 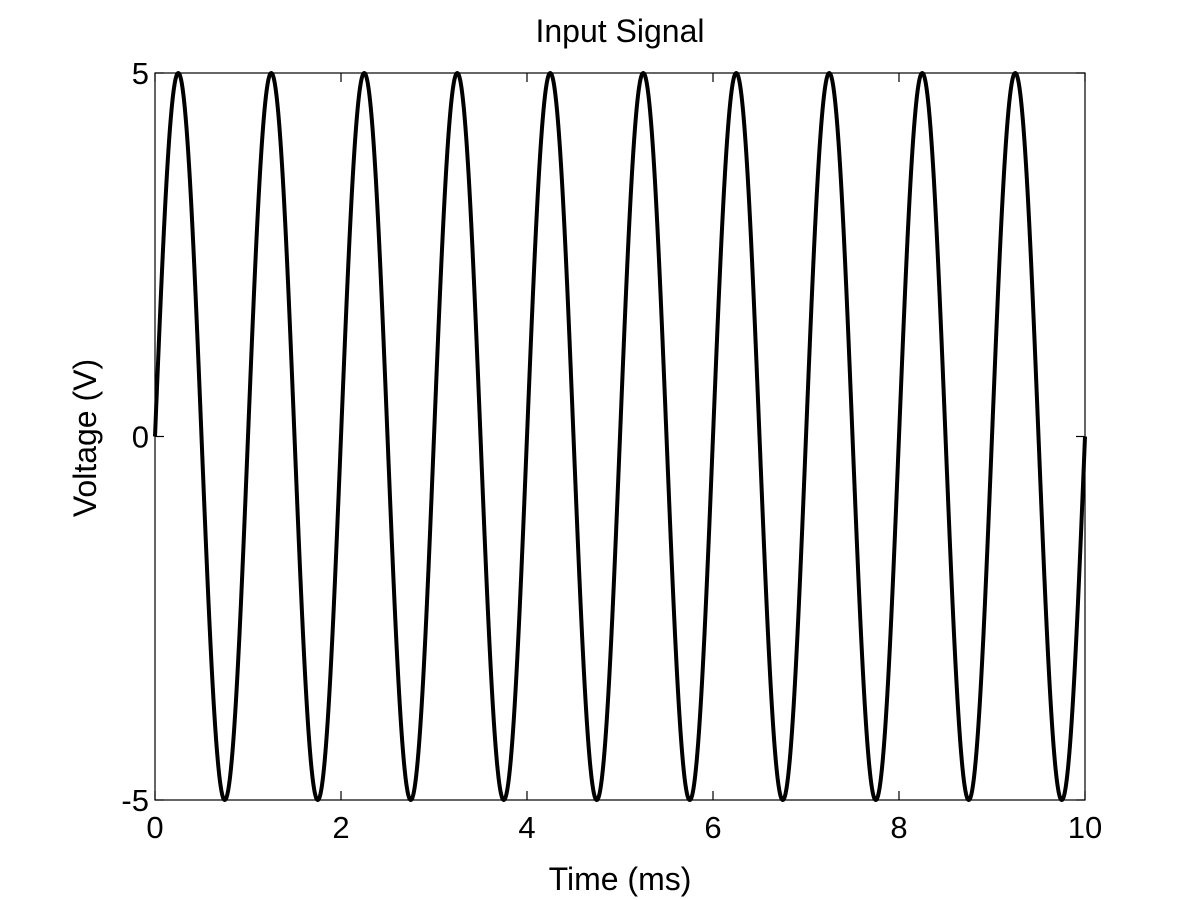 I want to click on y-tick-label: 5, so click(x=140, y=73).